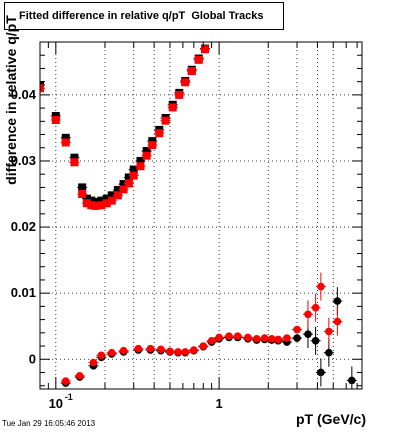  Describe the element at coordinates (23, 160) in the screenshot. I see `y-tick-label: 0.03` at that location.